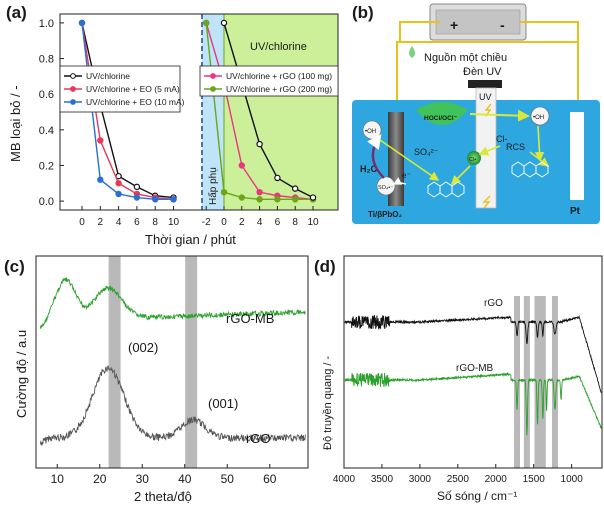 The height and width of the screenshot is (506, 604). Describe the element at coordinates (279, 89) in the screenshot. I see `legend-entry: UV/chlorine + rGO (200 mg)` at that location.